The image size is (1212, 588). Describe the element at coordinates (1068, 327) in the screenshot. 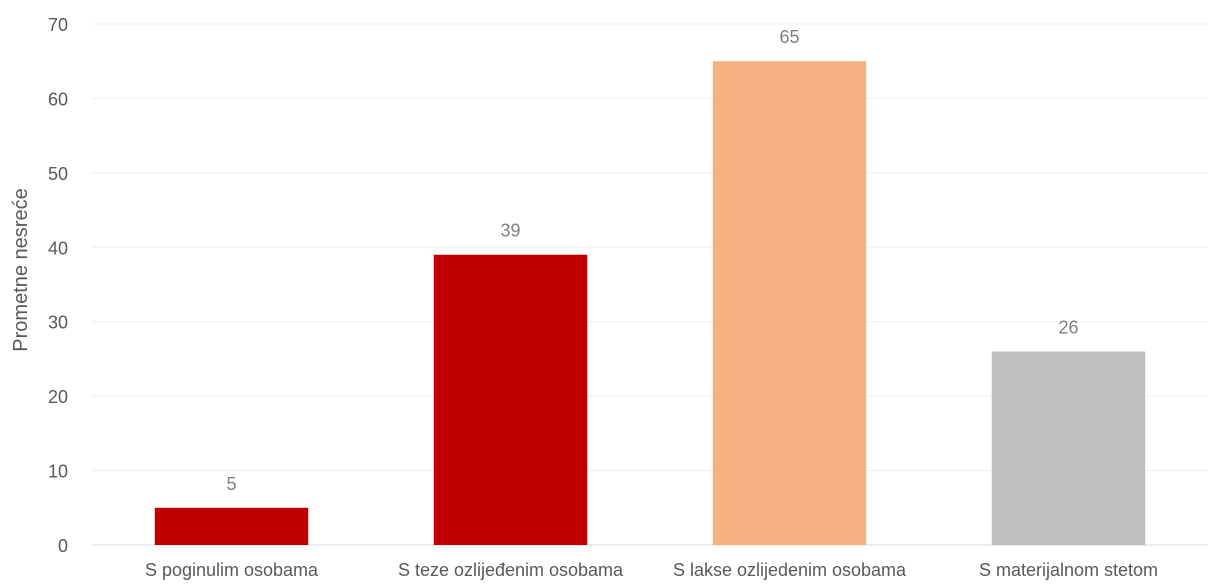

I see `data-label: 26` at that location.